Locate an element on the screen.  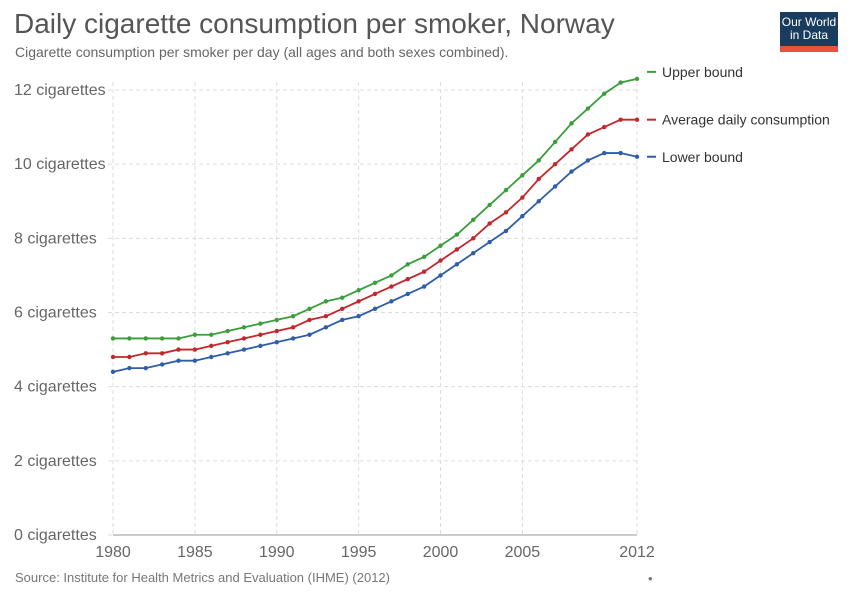
owid-logo: Our World in Data is located at coordinates (809, 32).